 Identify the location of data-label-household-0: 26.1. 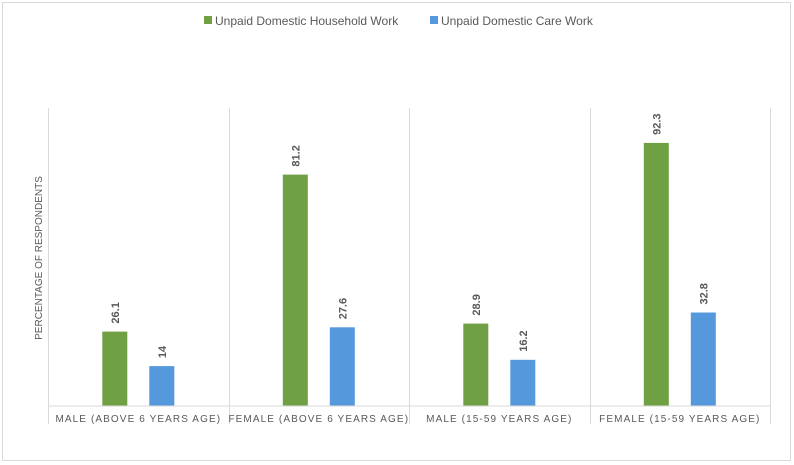
(116, 312).